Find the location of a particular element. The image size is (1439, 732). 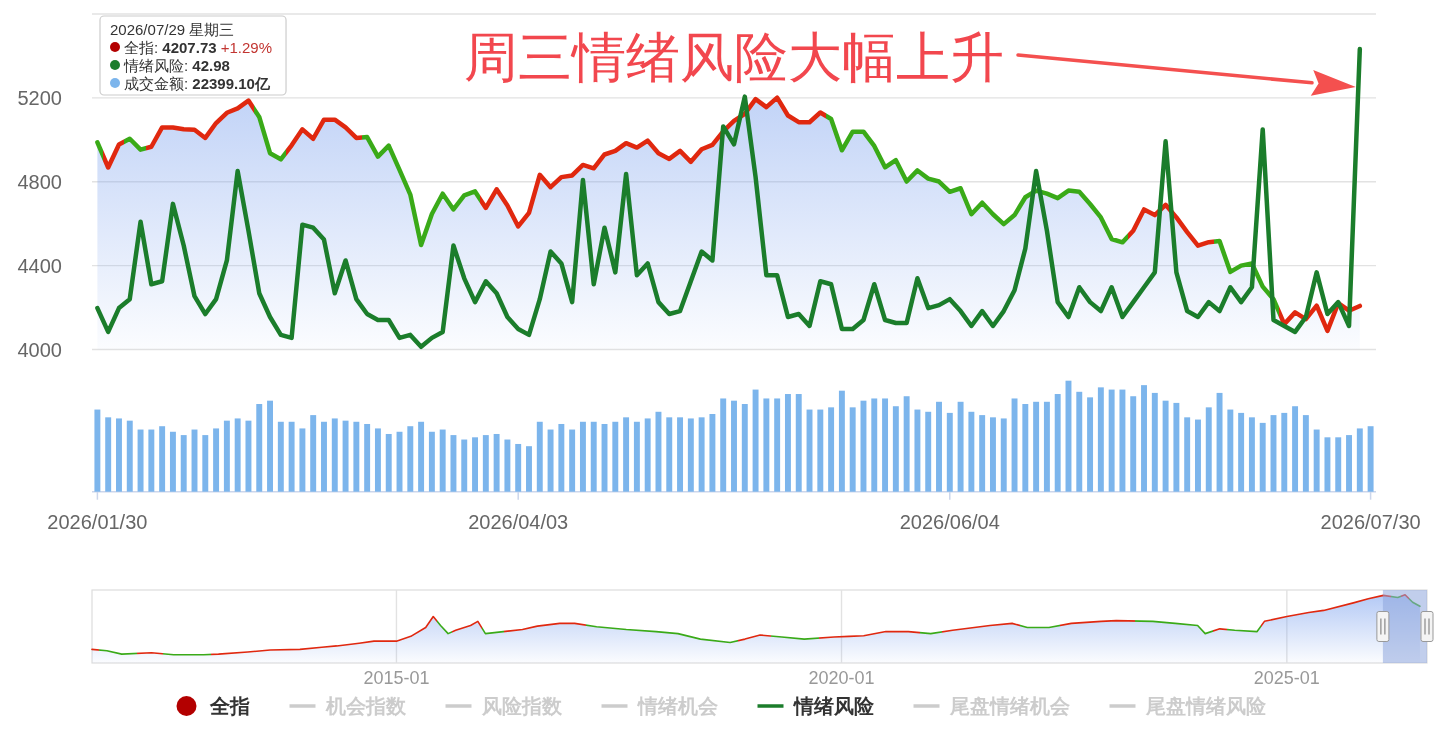

legend-label: 情绪风险 is located at coordinates (833, 706).